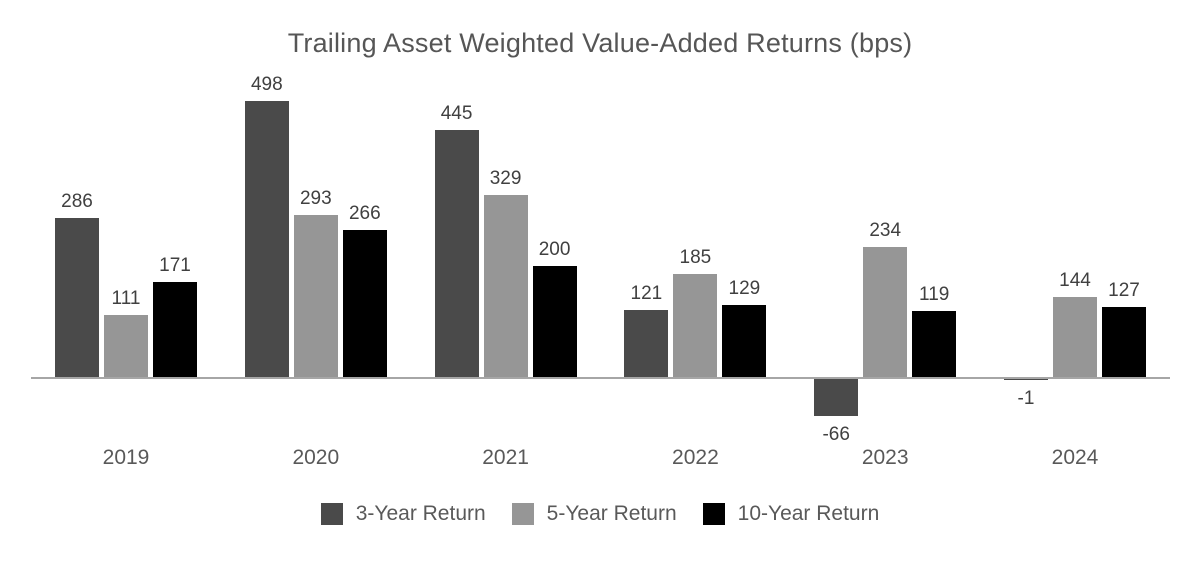 This screenshot has height=564, width=1200. Describe the element at coordinates (126, 299) in the screenshot. I see `value-label-2019-5-year-return: 111` at that location.